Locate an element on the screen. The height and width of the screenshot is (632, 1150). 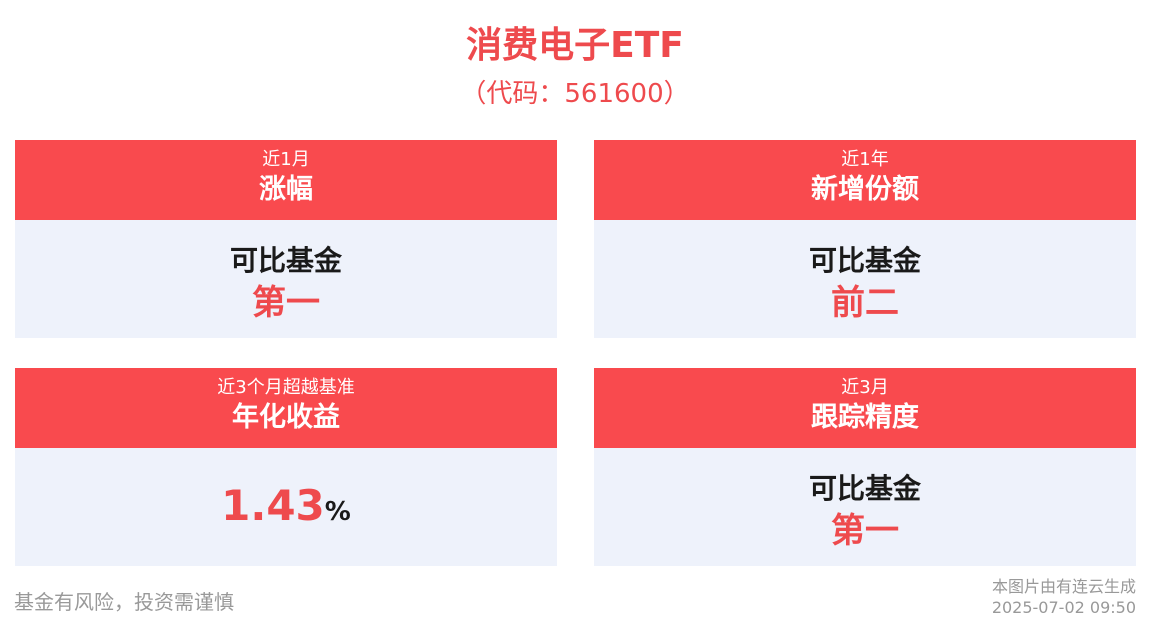
card-metric: 涨幅 is located at coordinates (286, 189).